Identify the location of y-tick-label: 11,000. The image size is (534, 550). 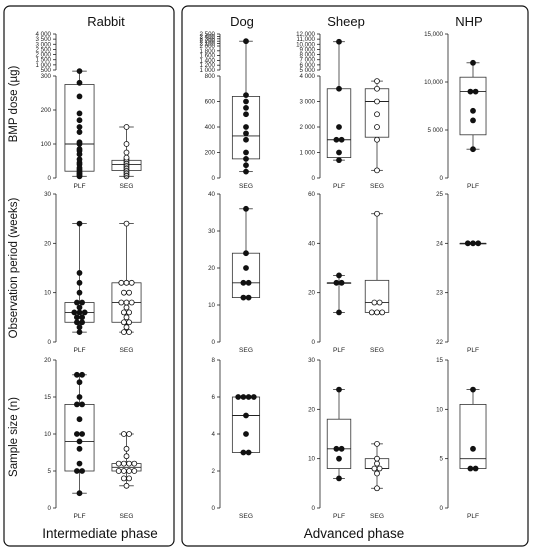
(306, 39).